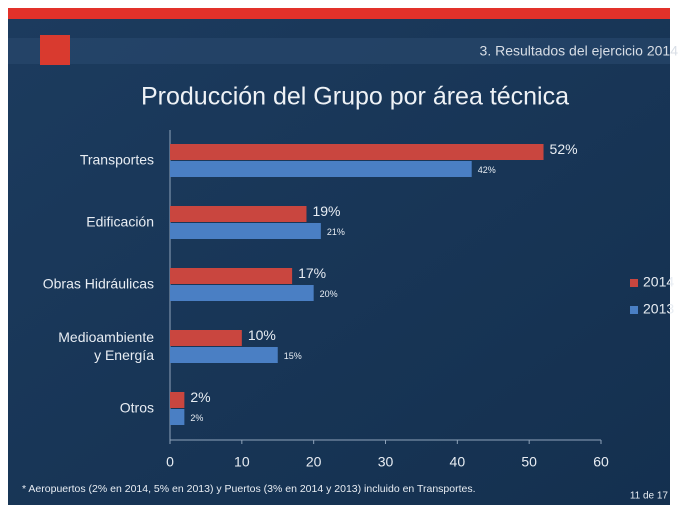 The height and width of the screenshot is (509, 678). Describe the element at coordinates (326, 211) in the screenshot. I see `value-label: 19%` at that location.